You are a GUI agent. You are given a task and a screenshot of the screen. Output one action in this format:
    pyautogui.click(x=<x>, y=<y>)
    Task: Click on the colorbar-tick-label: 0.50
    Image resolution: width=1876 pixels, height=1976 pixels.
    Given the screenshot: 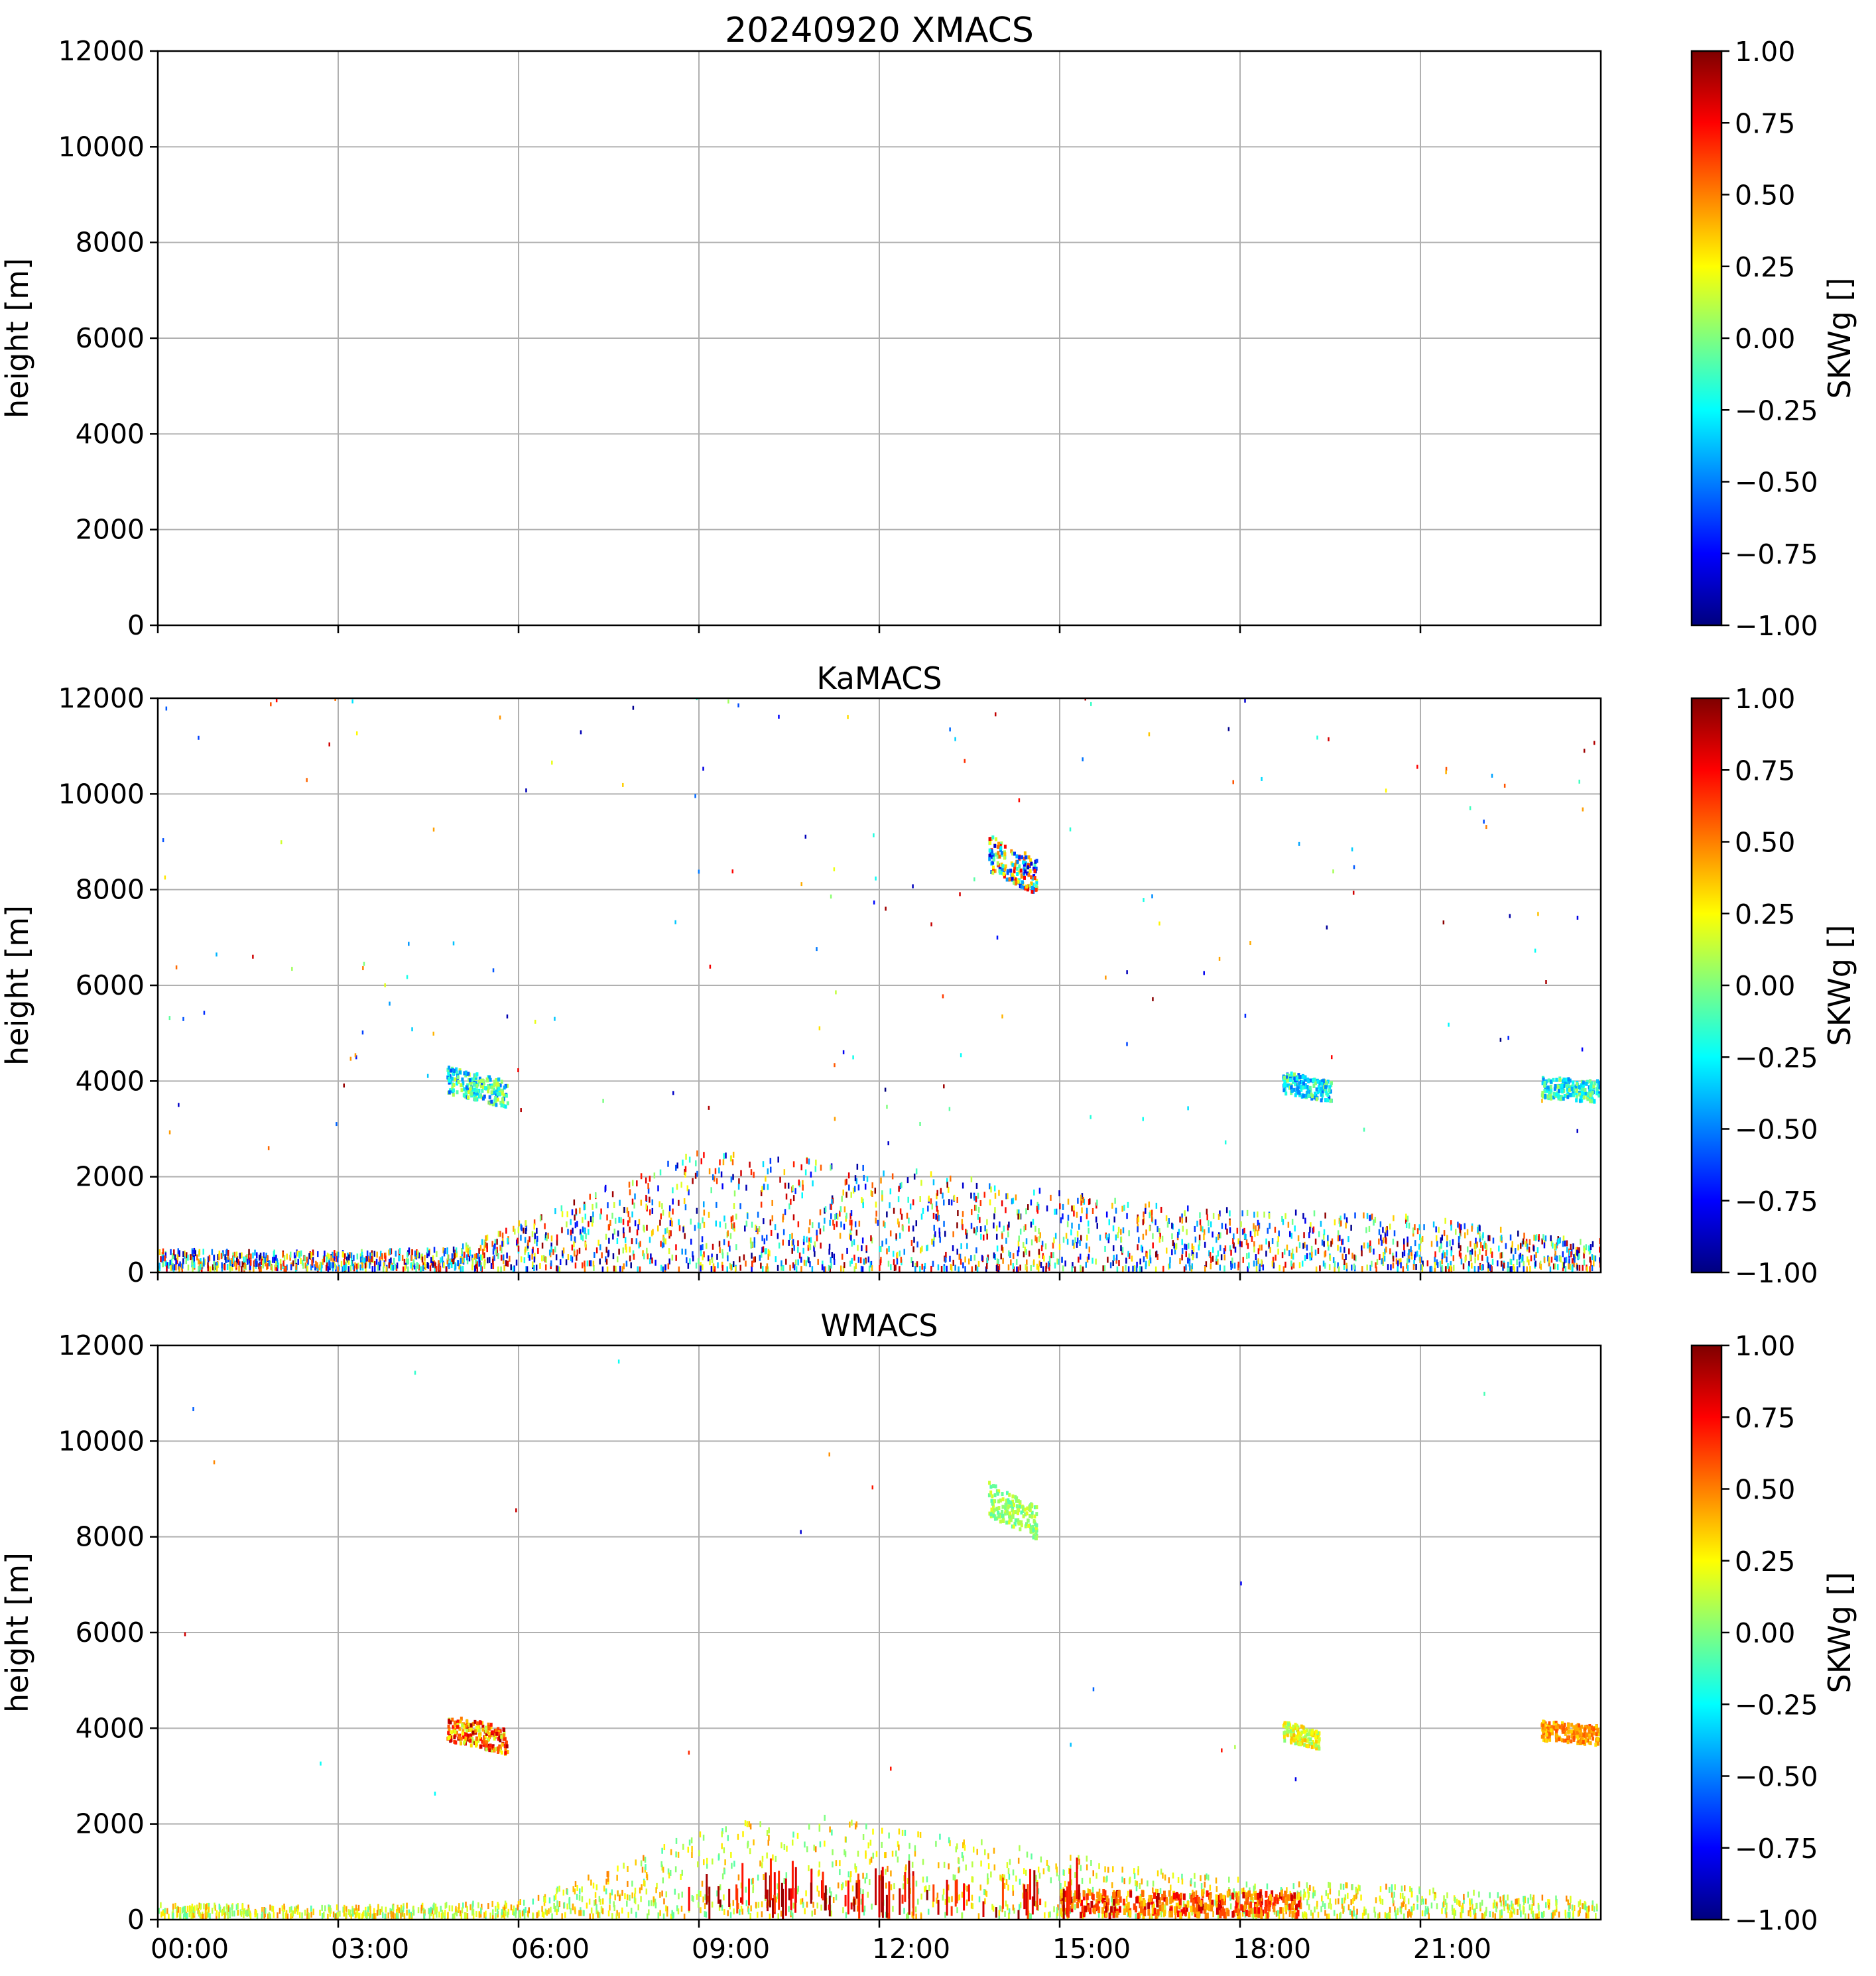 What is the action you would take?
    pyautogui.click(x=1765, y=196)
    